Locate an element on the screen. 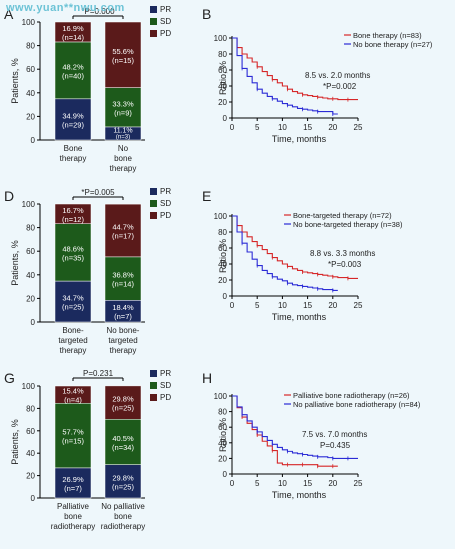 The height and width of the screenshot is (549, 455). y-tick-label-H: 0 is located at coordinates (225, 474).